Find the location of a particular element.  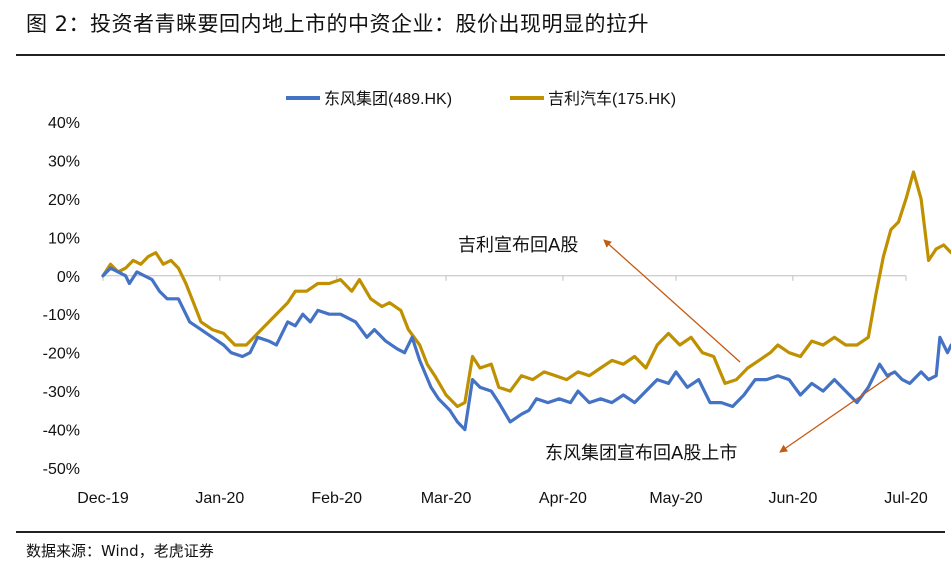

y-tick-label: -50% is located at coordinates (61, 469).